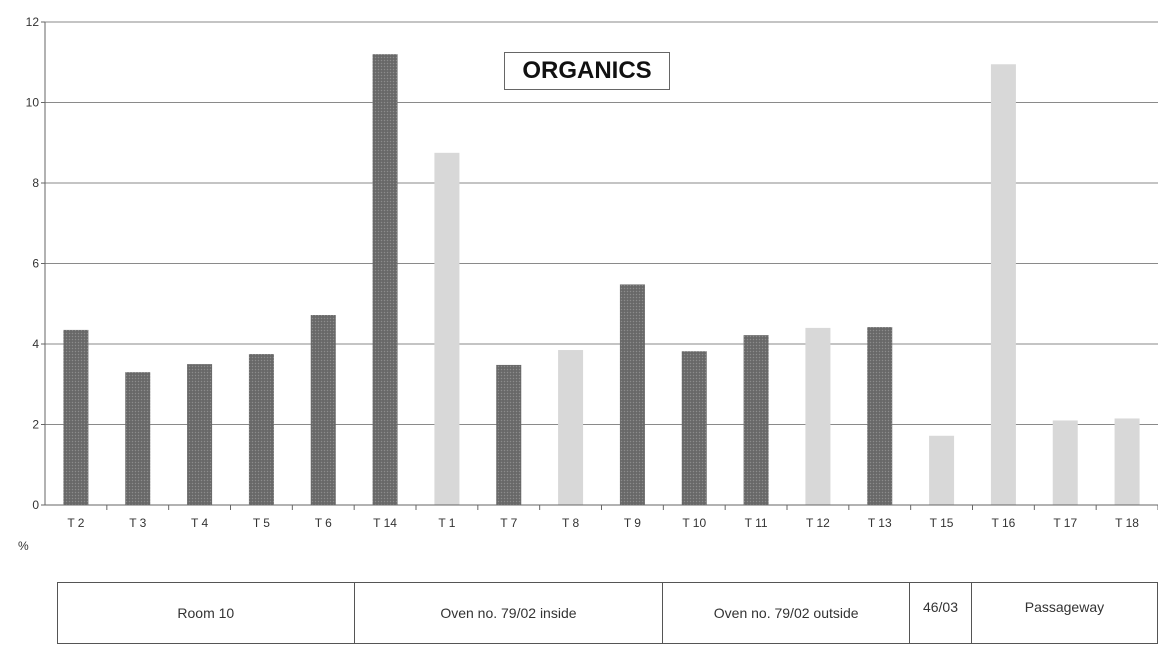 The height and width of the screenshot is (646, 1158). I want to click on y-tick-label: 12, so click(33, 22).